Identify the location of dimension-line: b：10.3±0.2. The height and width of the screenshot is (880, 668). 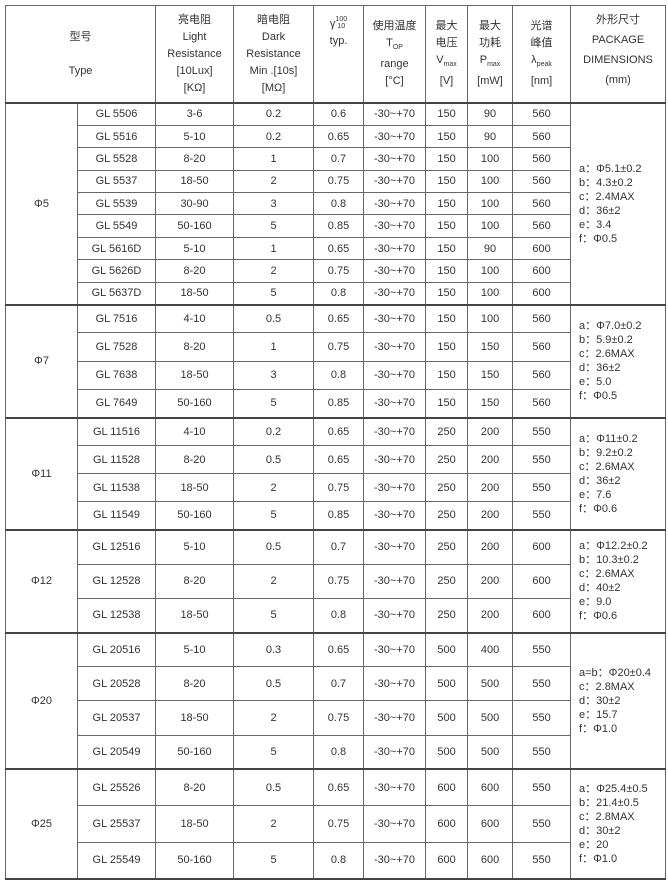
(609, 560).